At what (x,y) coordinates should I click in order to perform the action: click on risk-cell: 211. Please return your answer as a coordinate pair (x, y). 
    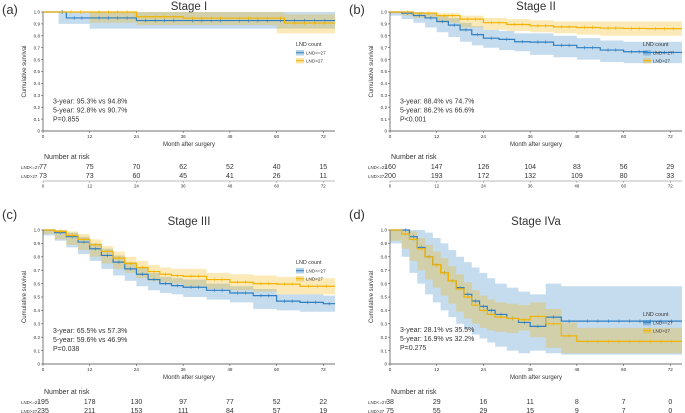
    Looking at the image, I should click on (89, 410).